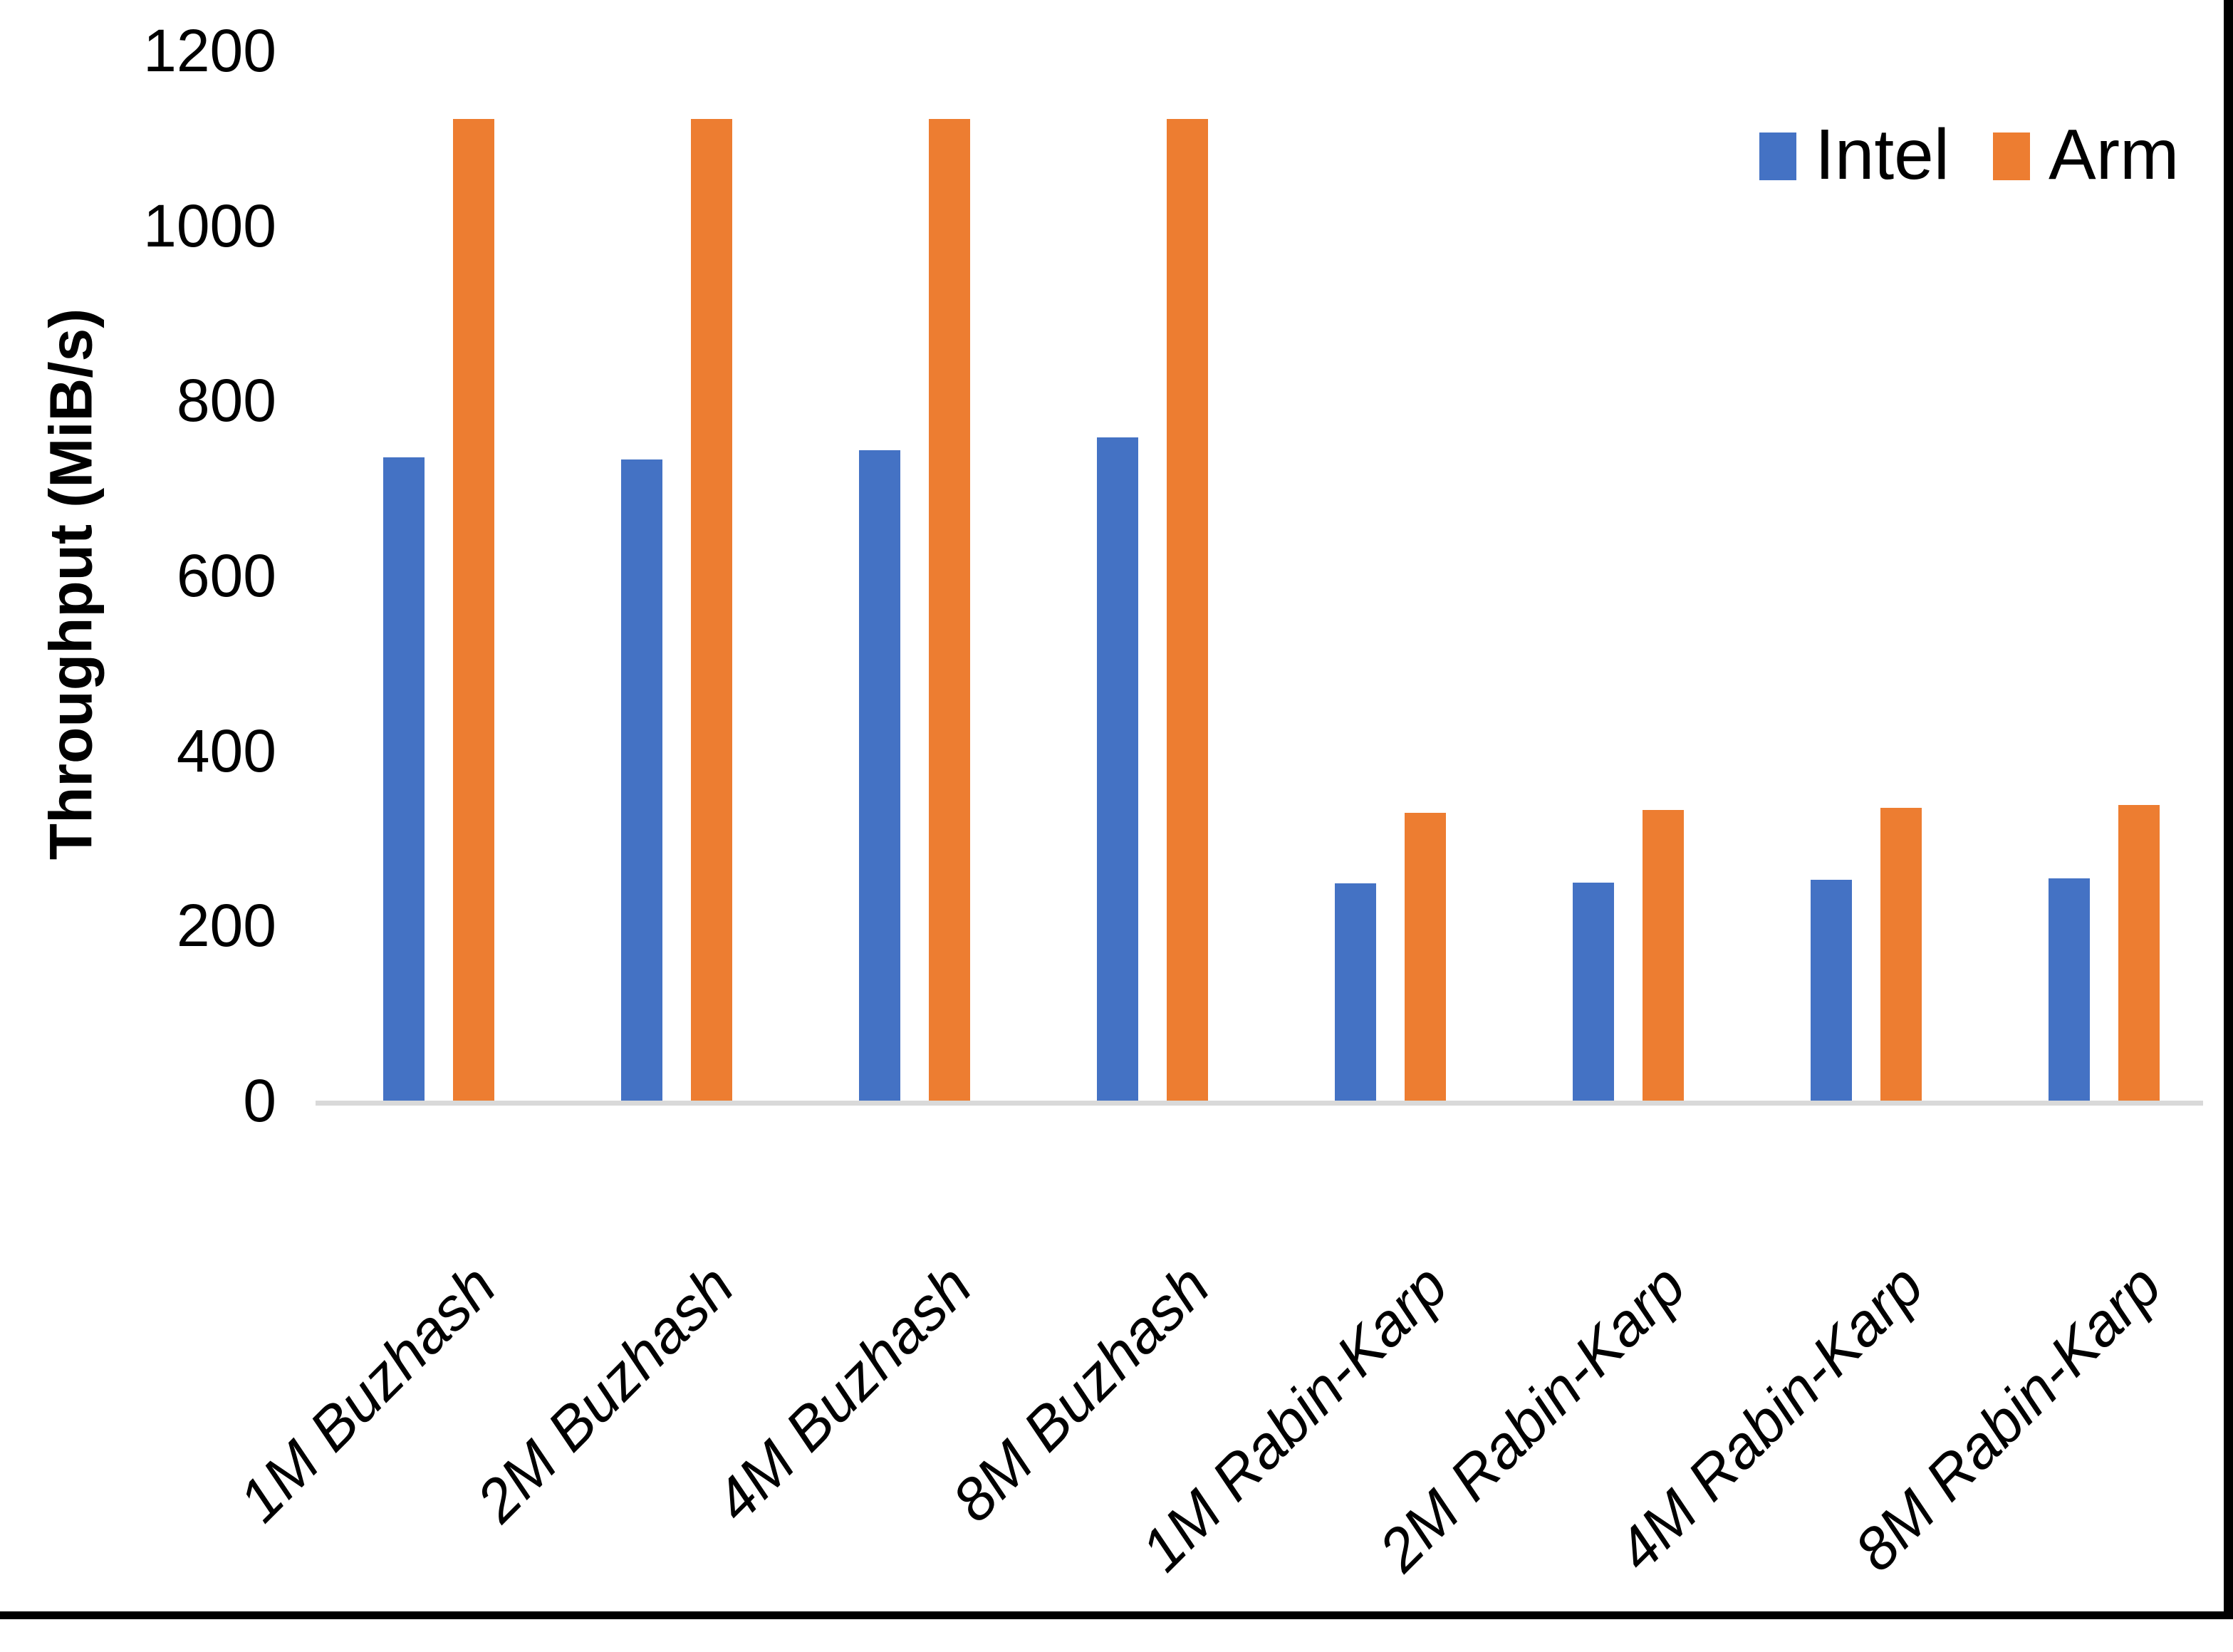 The height and width of the screenshot is (1652, 2233). Describe the element at coordinates (259, 1100) in the screenshot. I see `y-tick-label-0: 0` at that location.